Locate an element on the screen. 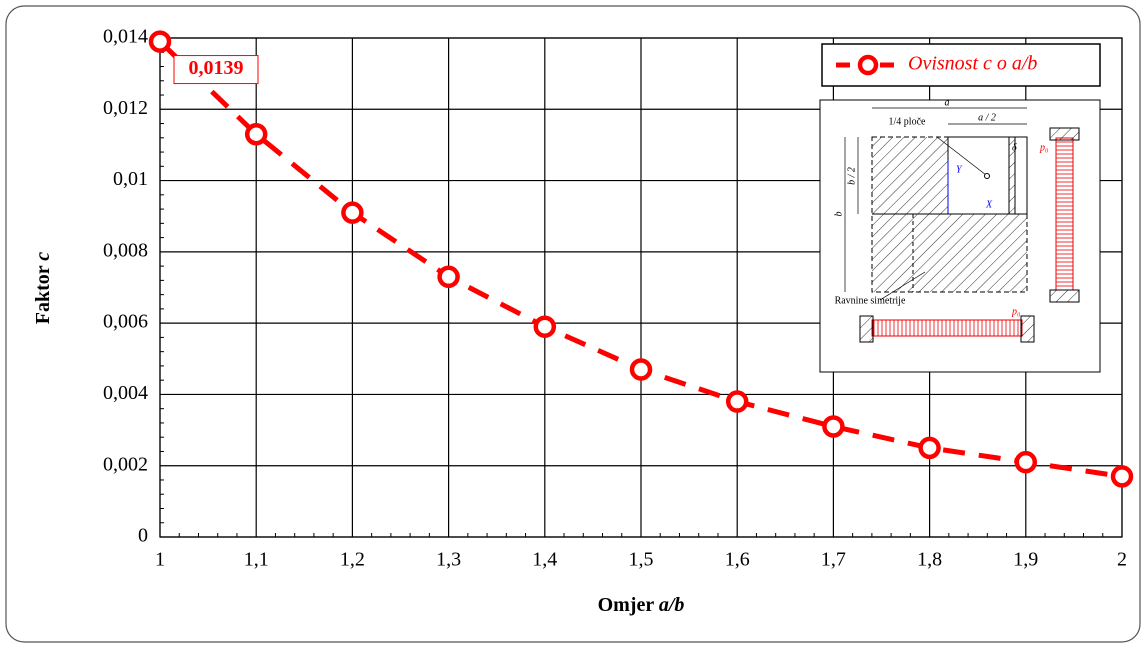 This screenshot has height=653, width=1146. y-tick-label: 0,006 is located at coordinates (125, 322).